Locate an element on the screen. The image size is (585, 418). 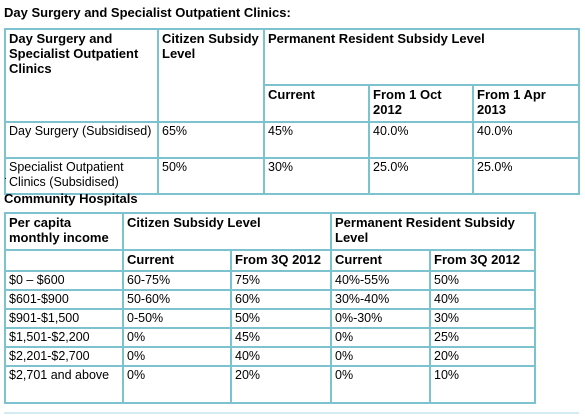
service-cell: Day Surgery (Subsidised) is located at coordinates (81, 140).